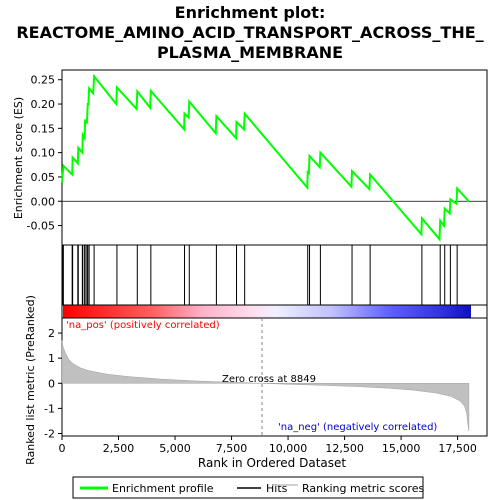 The width and height of the screenshot is (500, 500). I want to click on es-y-tick-label: 0.20, so click(43, 104).